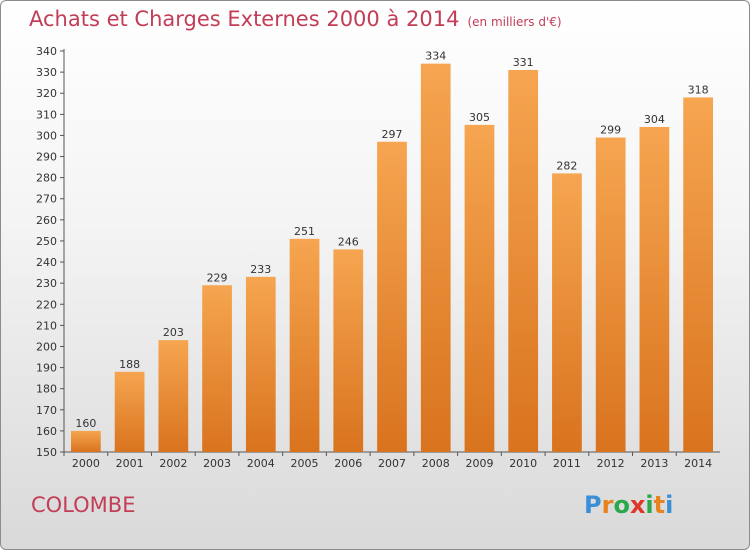  I want to click on x-tick-label: 2005, so click(305, 463).